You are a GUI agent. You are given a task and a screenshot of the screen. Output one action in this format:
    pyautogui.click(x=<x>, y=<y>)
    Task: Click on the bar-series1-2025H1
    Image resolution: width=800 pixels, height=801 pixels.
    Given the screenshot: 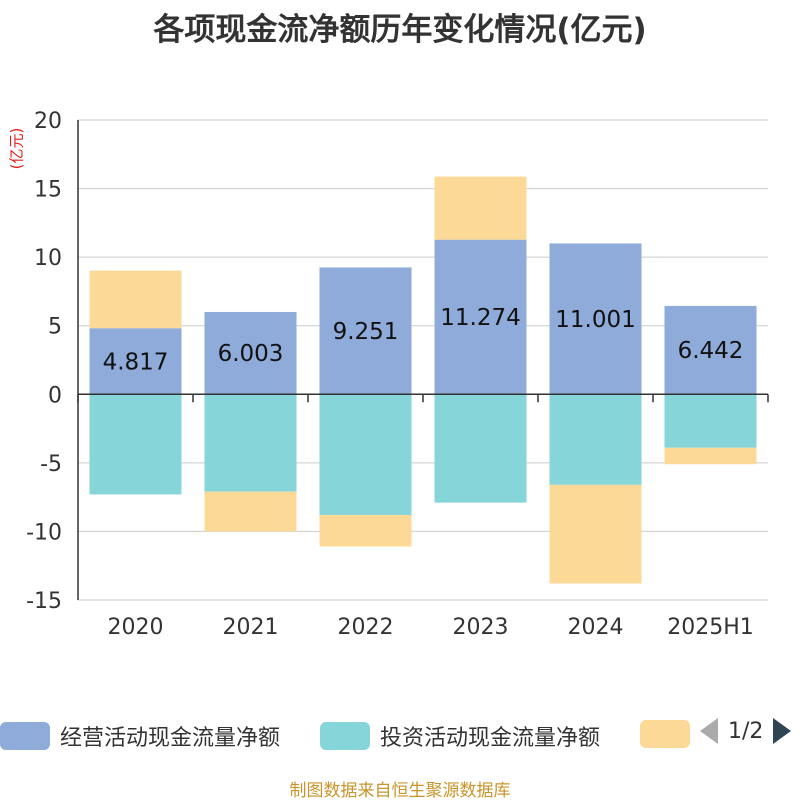 What is the action you would take?
    pyautogui.click(x=710, y=350)
    